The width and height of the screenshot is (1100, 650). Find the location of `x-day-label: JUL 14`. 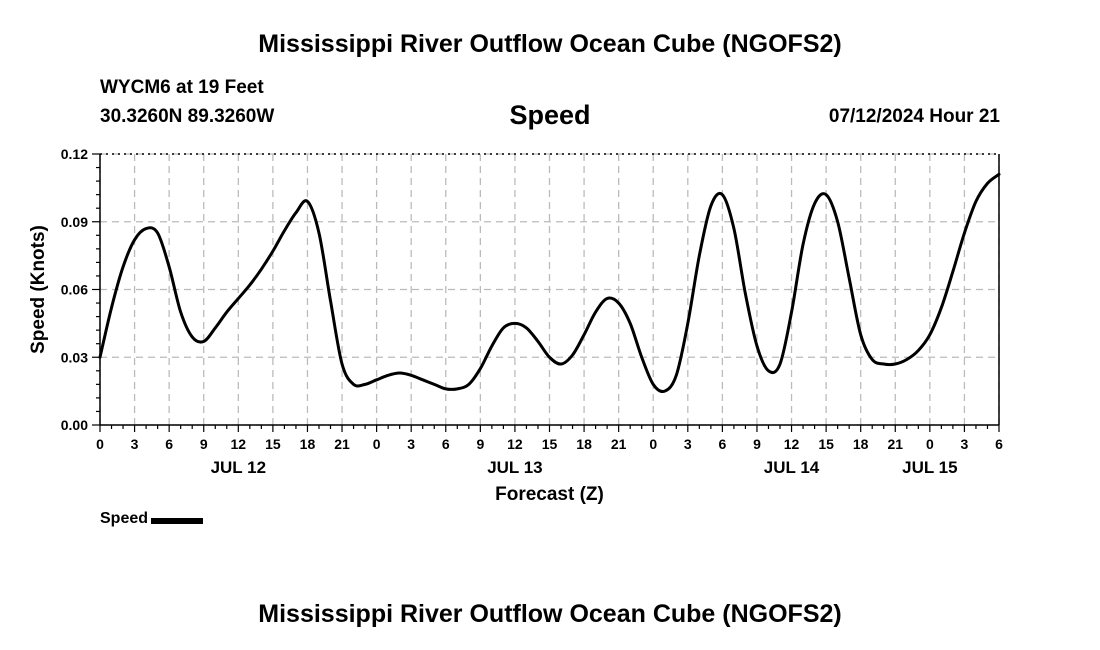

x-day-label: JUL 14 is located at coordinates (792, 467).